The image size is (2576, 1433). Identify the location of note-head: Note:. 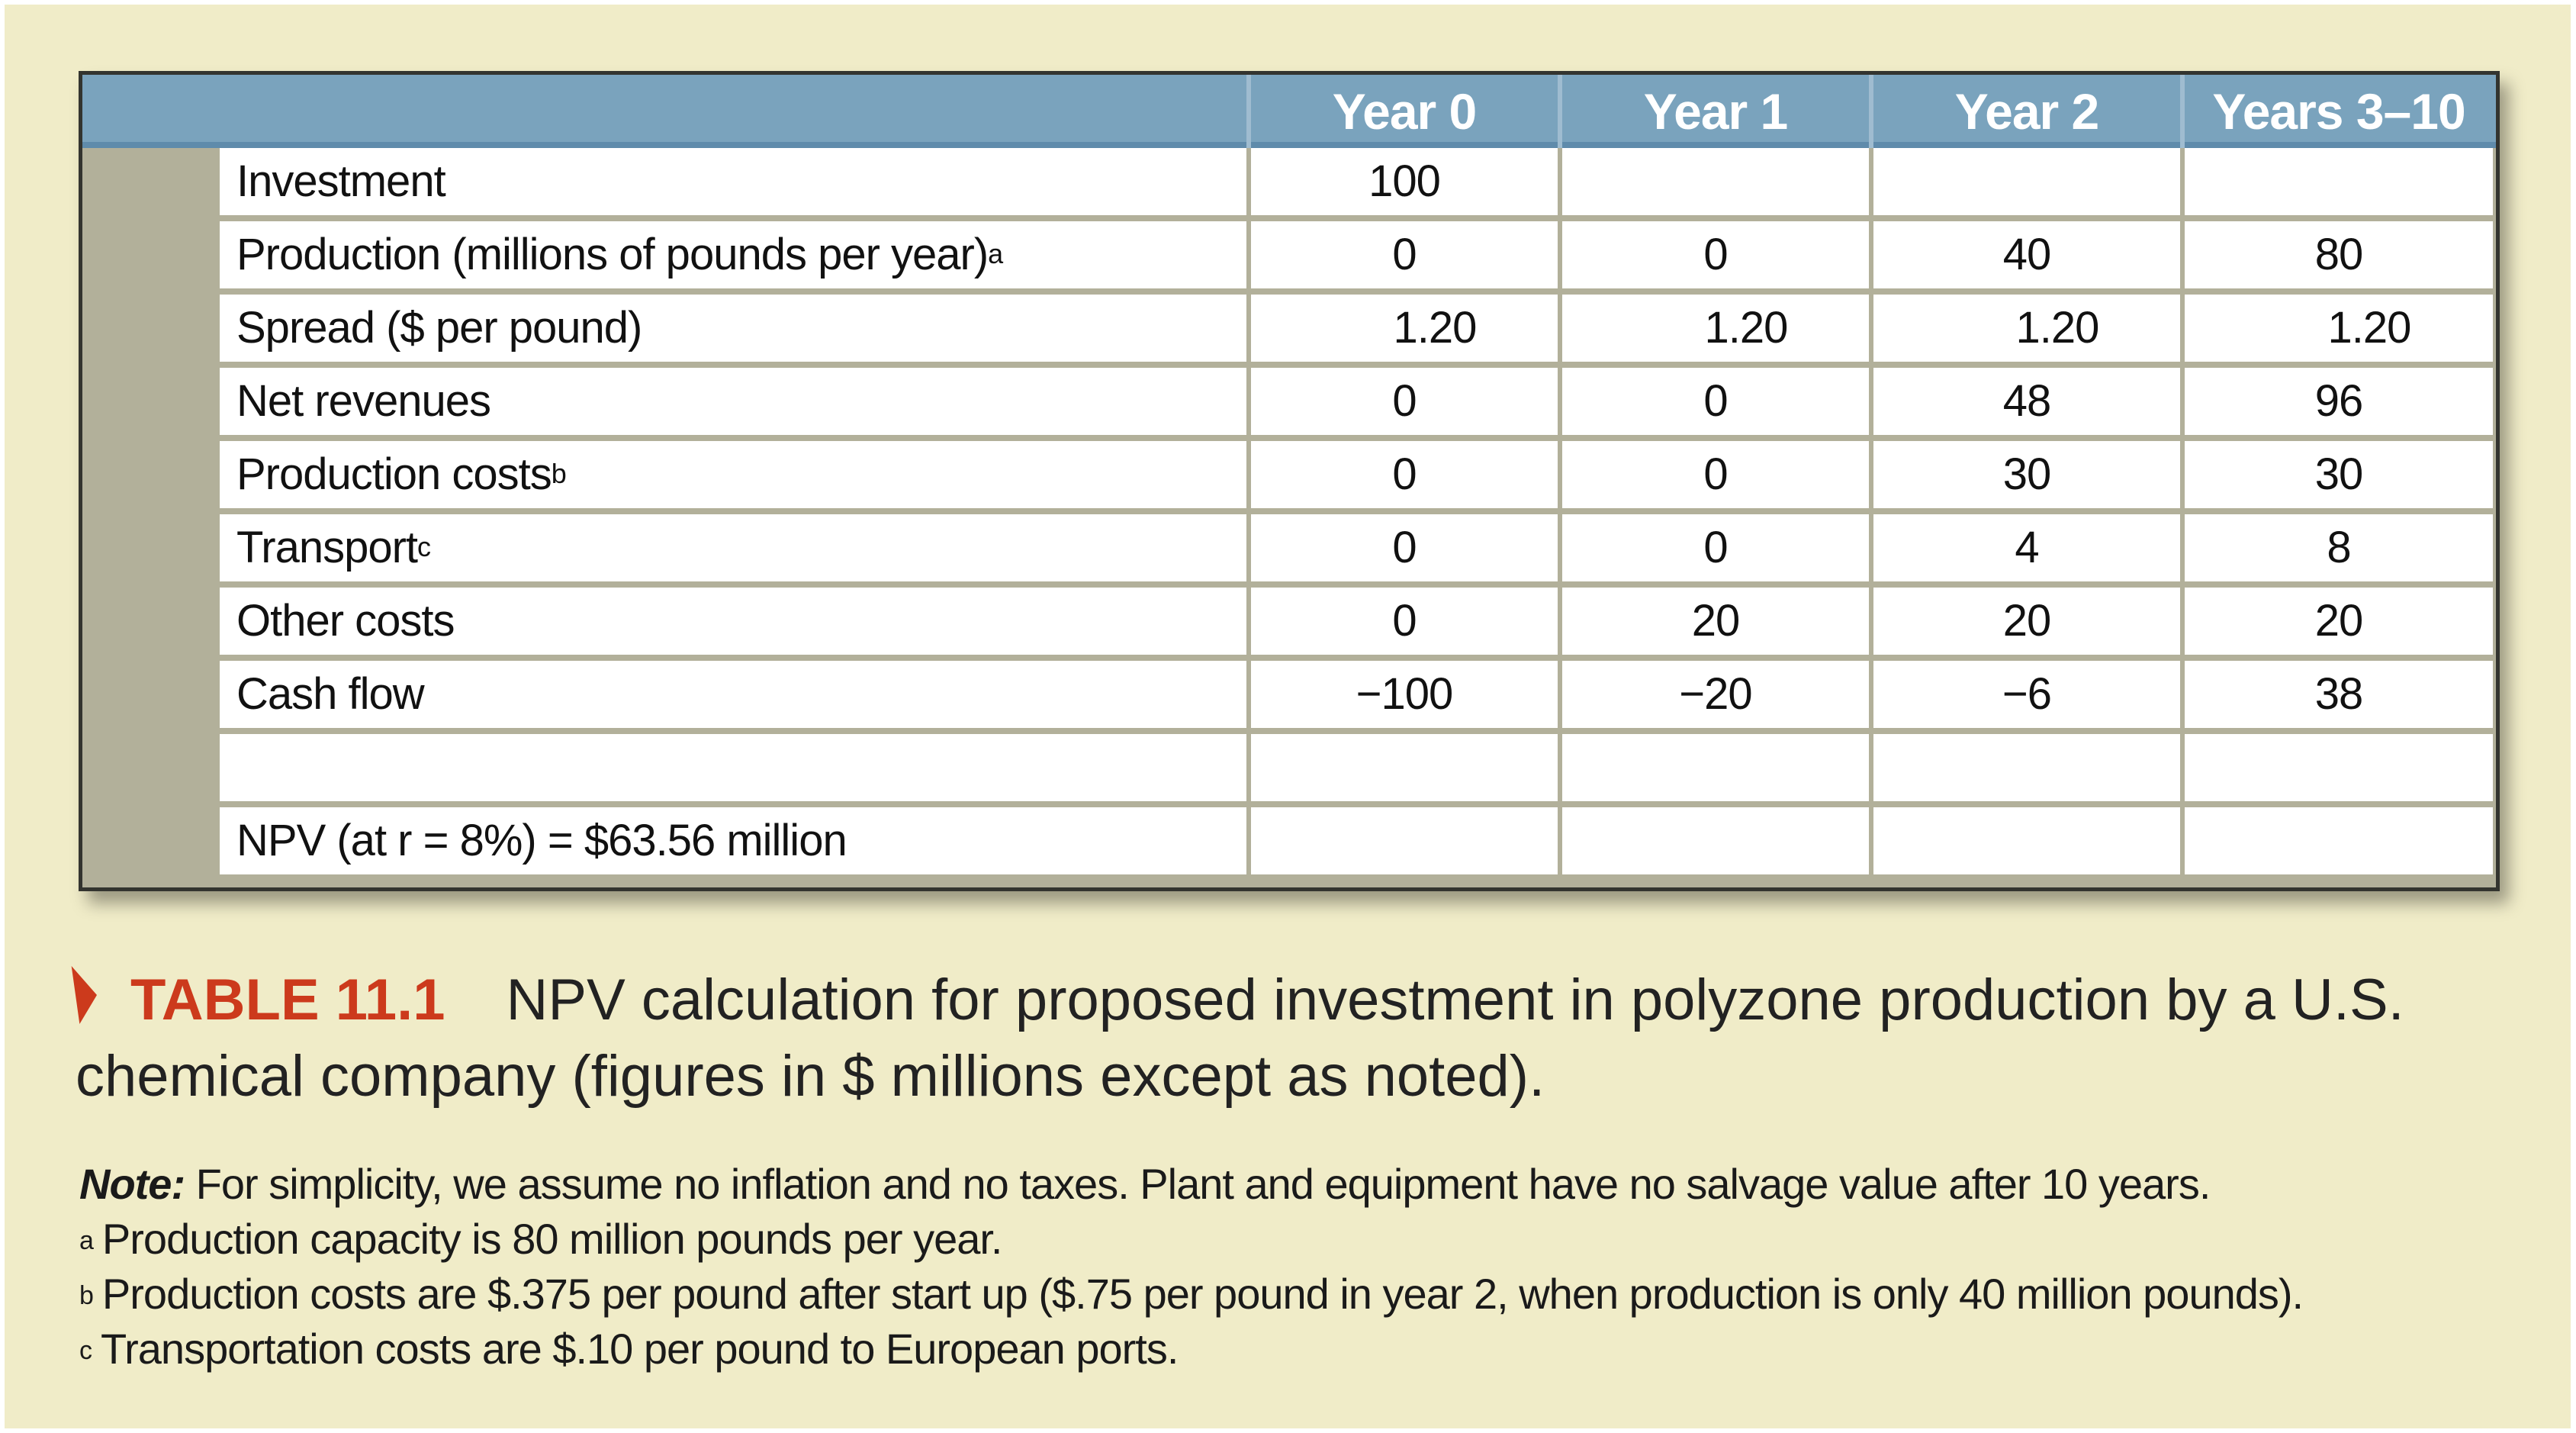
(132, 1184).